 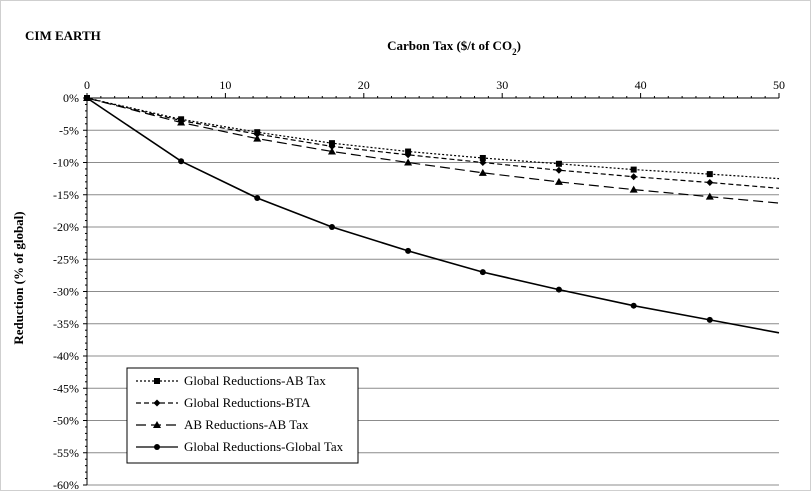 What do you see at coordinates (66, 453) in the screenshot?
I see `y-tick-label: -55%` at bounding box center [66, 453].